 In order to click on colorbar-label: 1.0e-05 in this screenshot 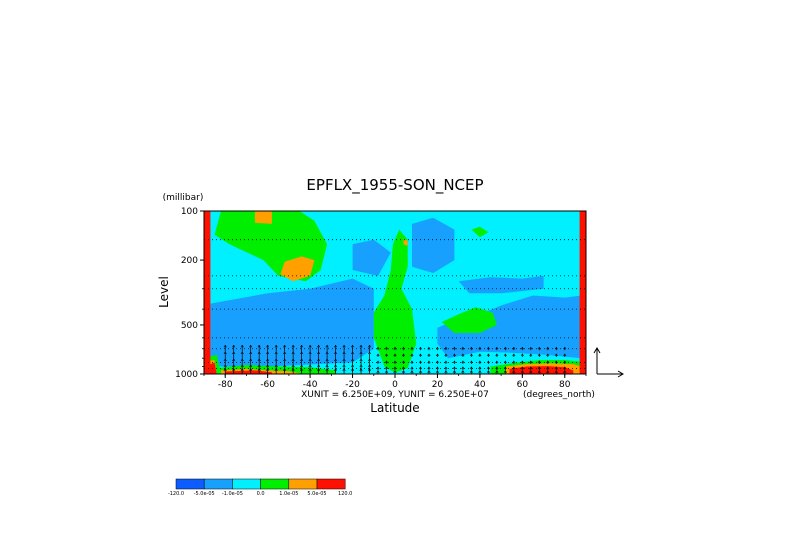, I will do `click(288, 494)`.